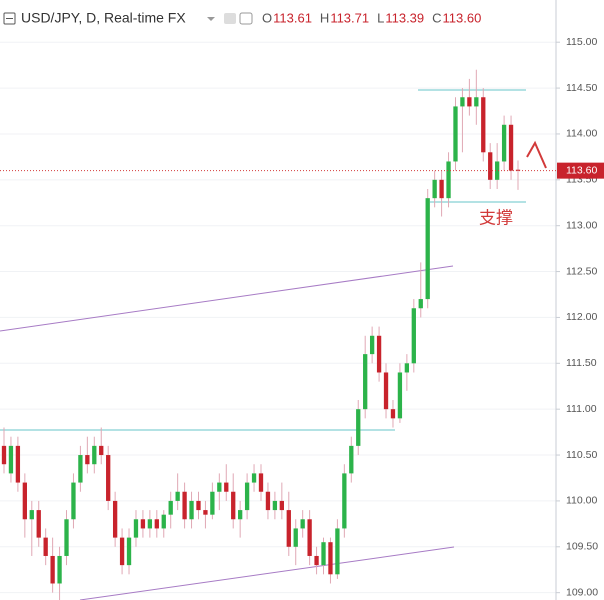 This screenshot has height=600, width=604. Describe the element at coordinates (462, 17) in the screenshot. I see `ohlc-value: 113.60` at that location.